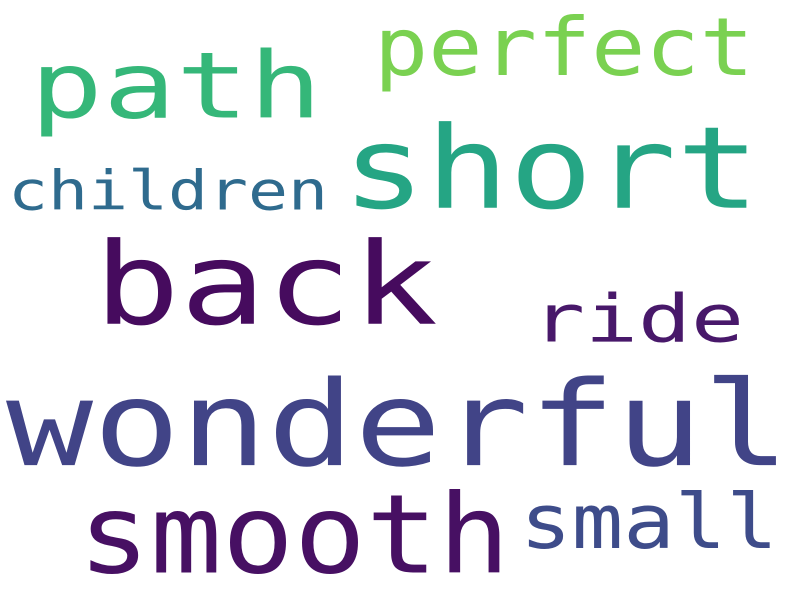 The image size is (800, 600). What do you see at coordinates (266, 284) in the screenshot?
I see `word-back: back` at bounding box center [266, 284].